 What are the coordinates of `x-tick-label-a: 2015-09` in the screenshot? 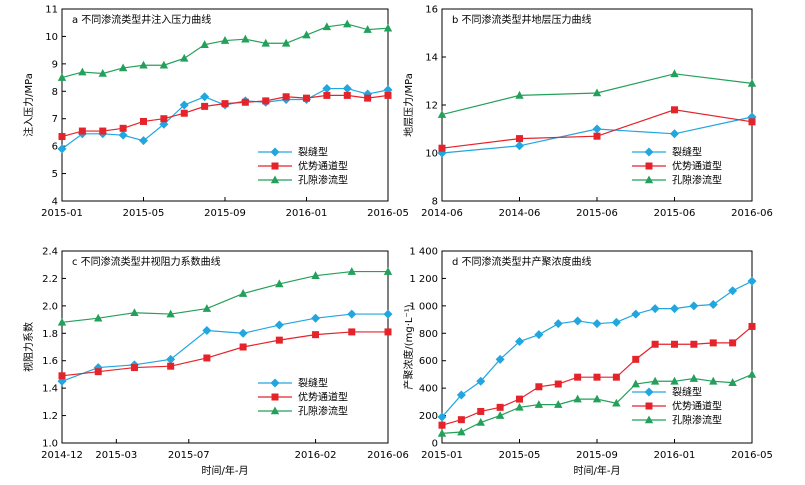 It's located at (225, 213).